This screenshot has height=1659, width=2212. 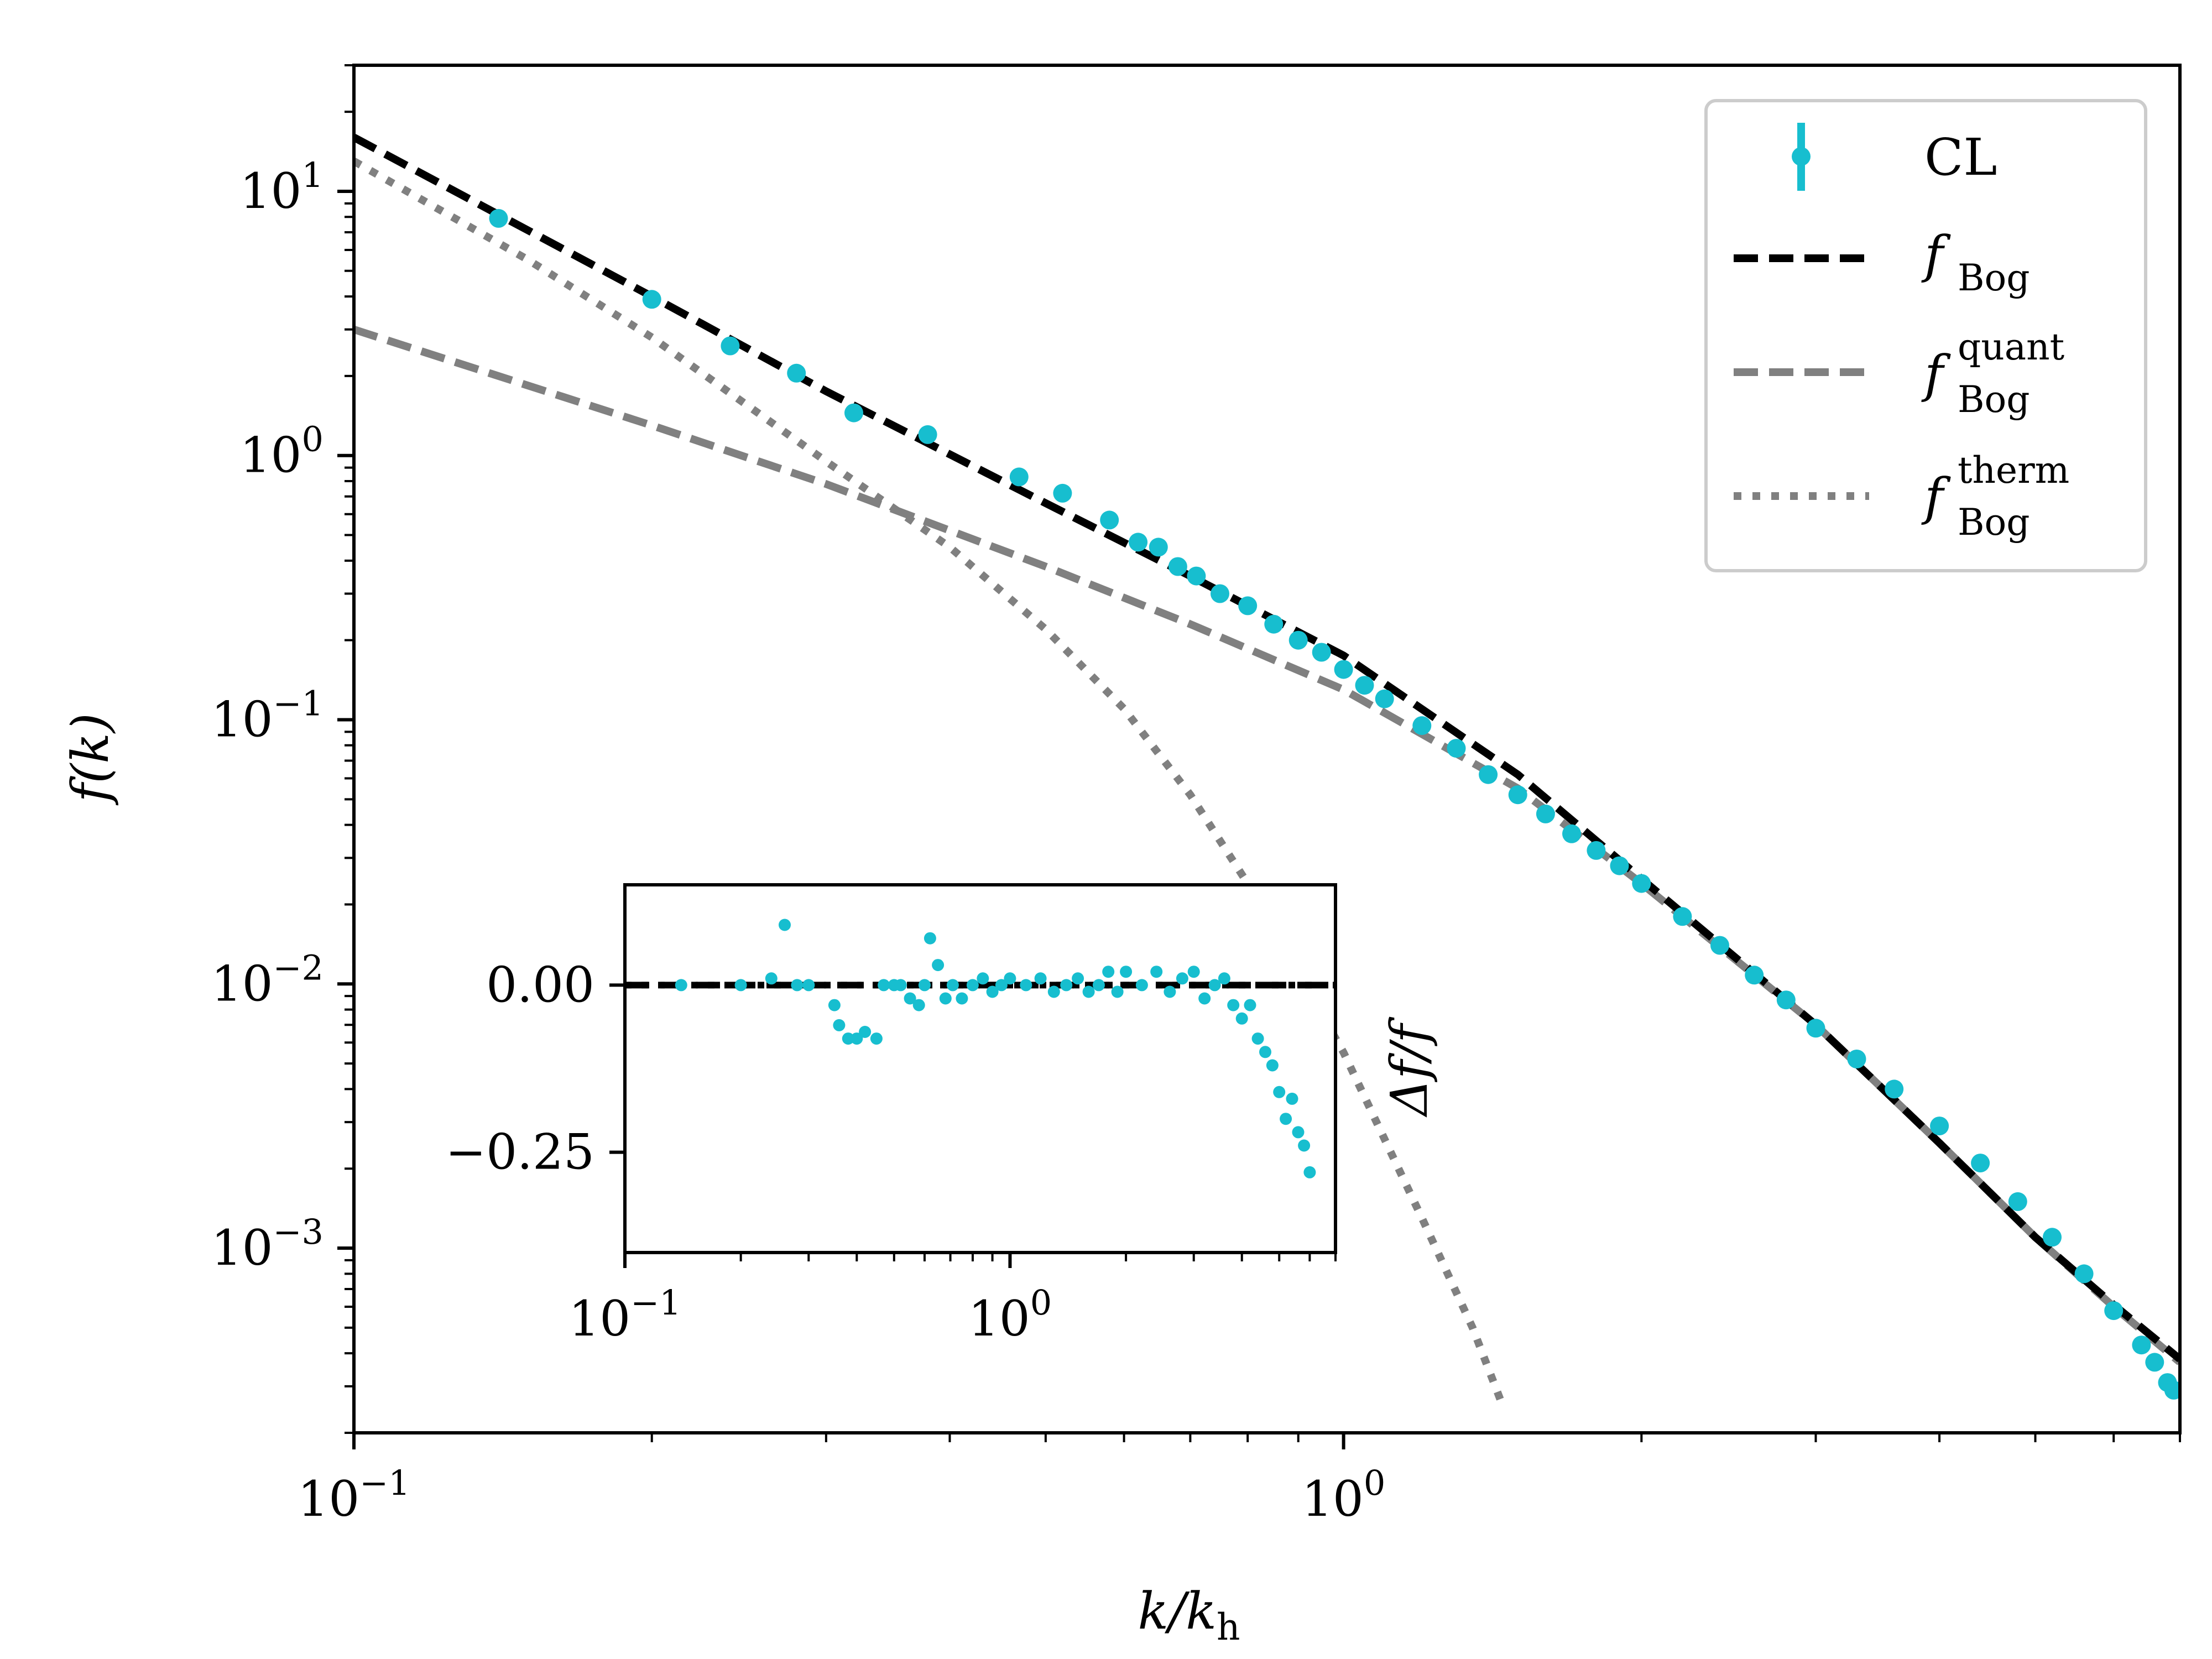 What do you see at coordinates (1344, 1495) in the screenshot?
I see `x-tick-label: 10⁰` at bounding box center [1344, 1495].